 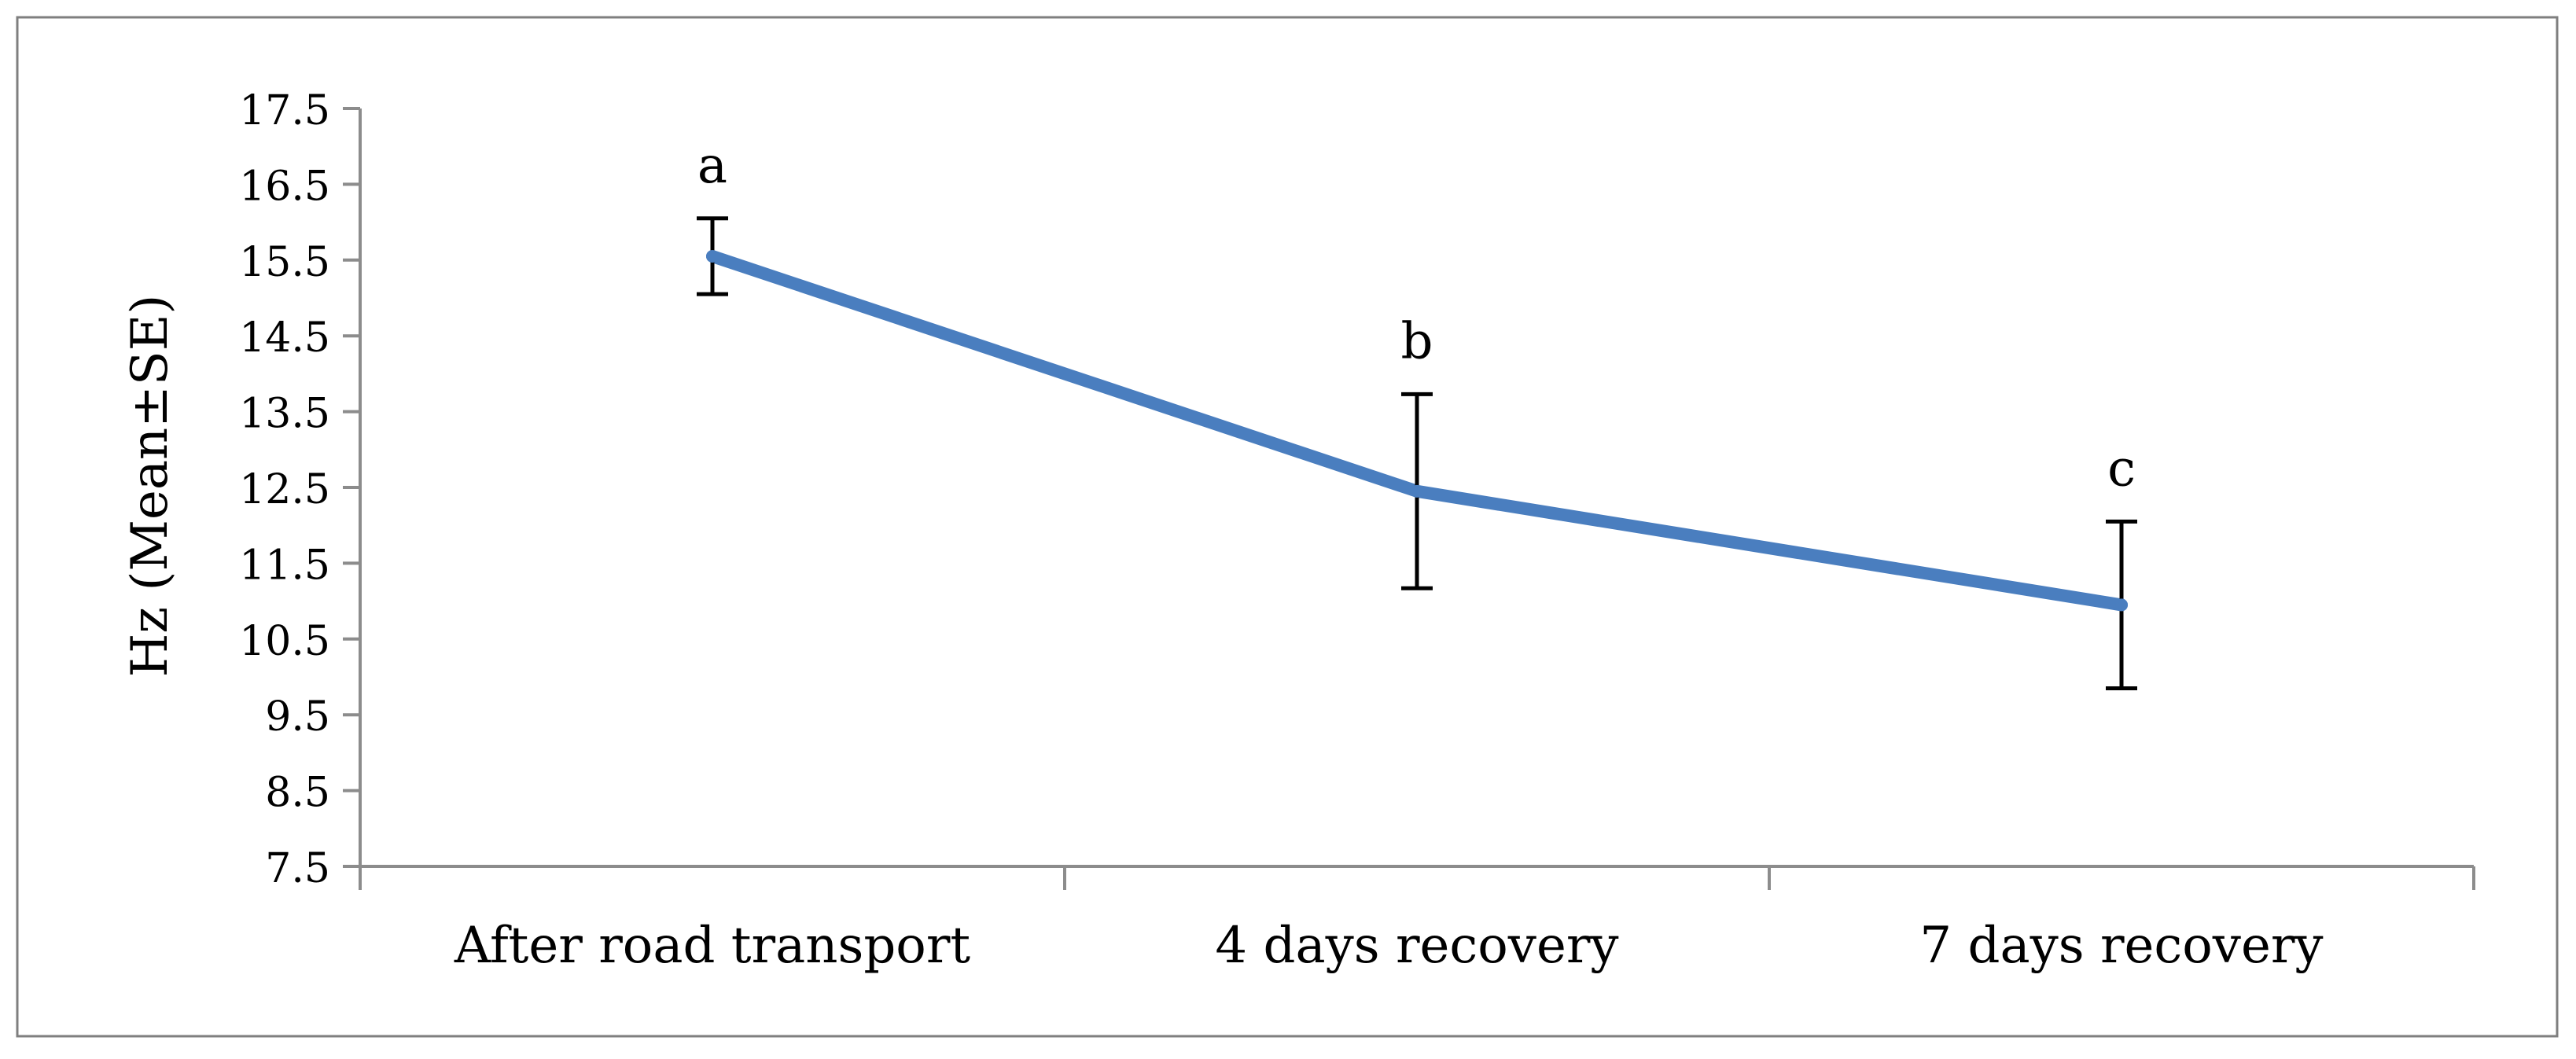 What do you see at coordinates (2121, 468) in the screenshot?
I see `significance-label: c` at bounding box center [2121, 468].